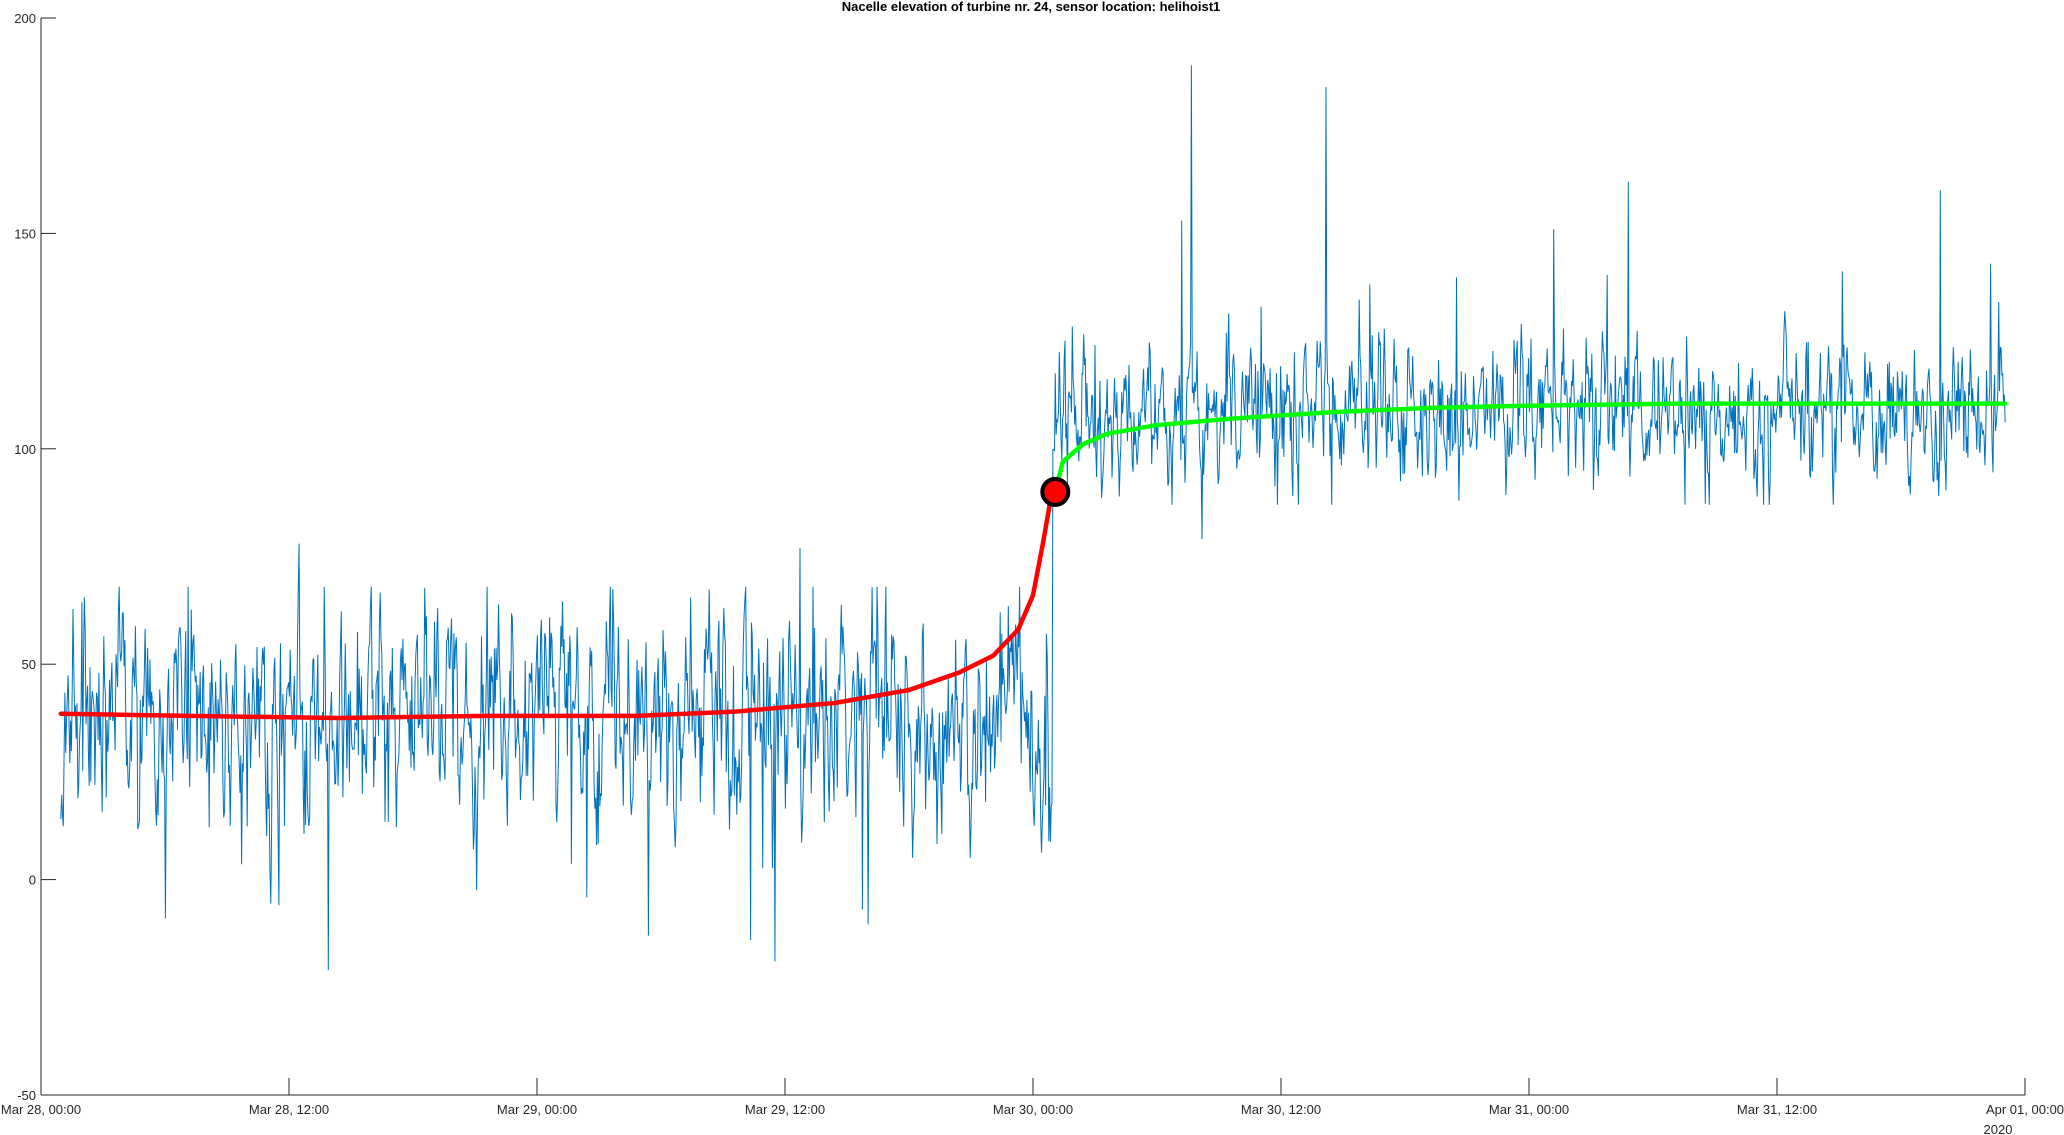 Image resolution: width=2064 pixels, height=1135 pixels. What do you see at coordinates (41, 1109) in the screenshot?
I see `x-tick-label: Mar 28, 00:00` at bounding box center [41, 1109].